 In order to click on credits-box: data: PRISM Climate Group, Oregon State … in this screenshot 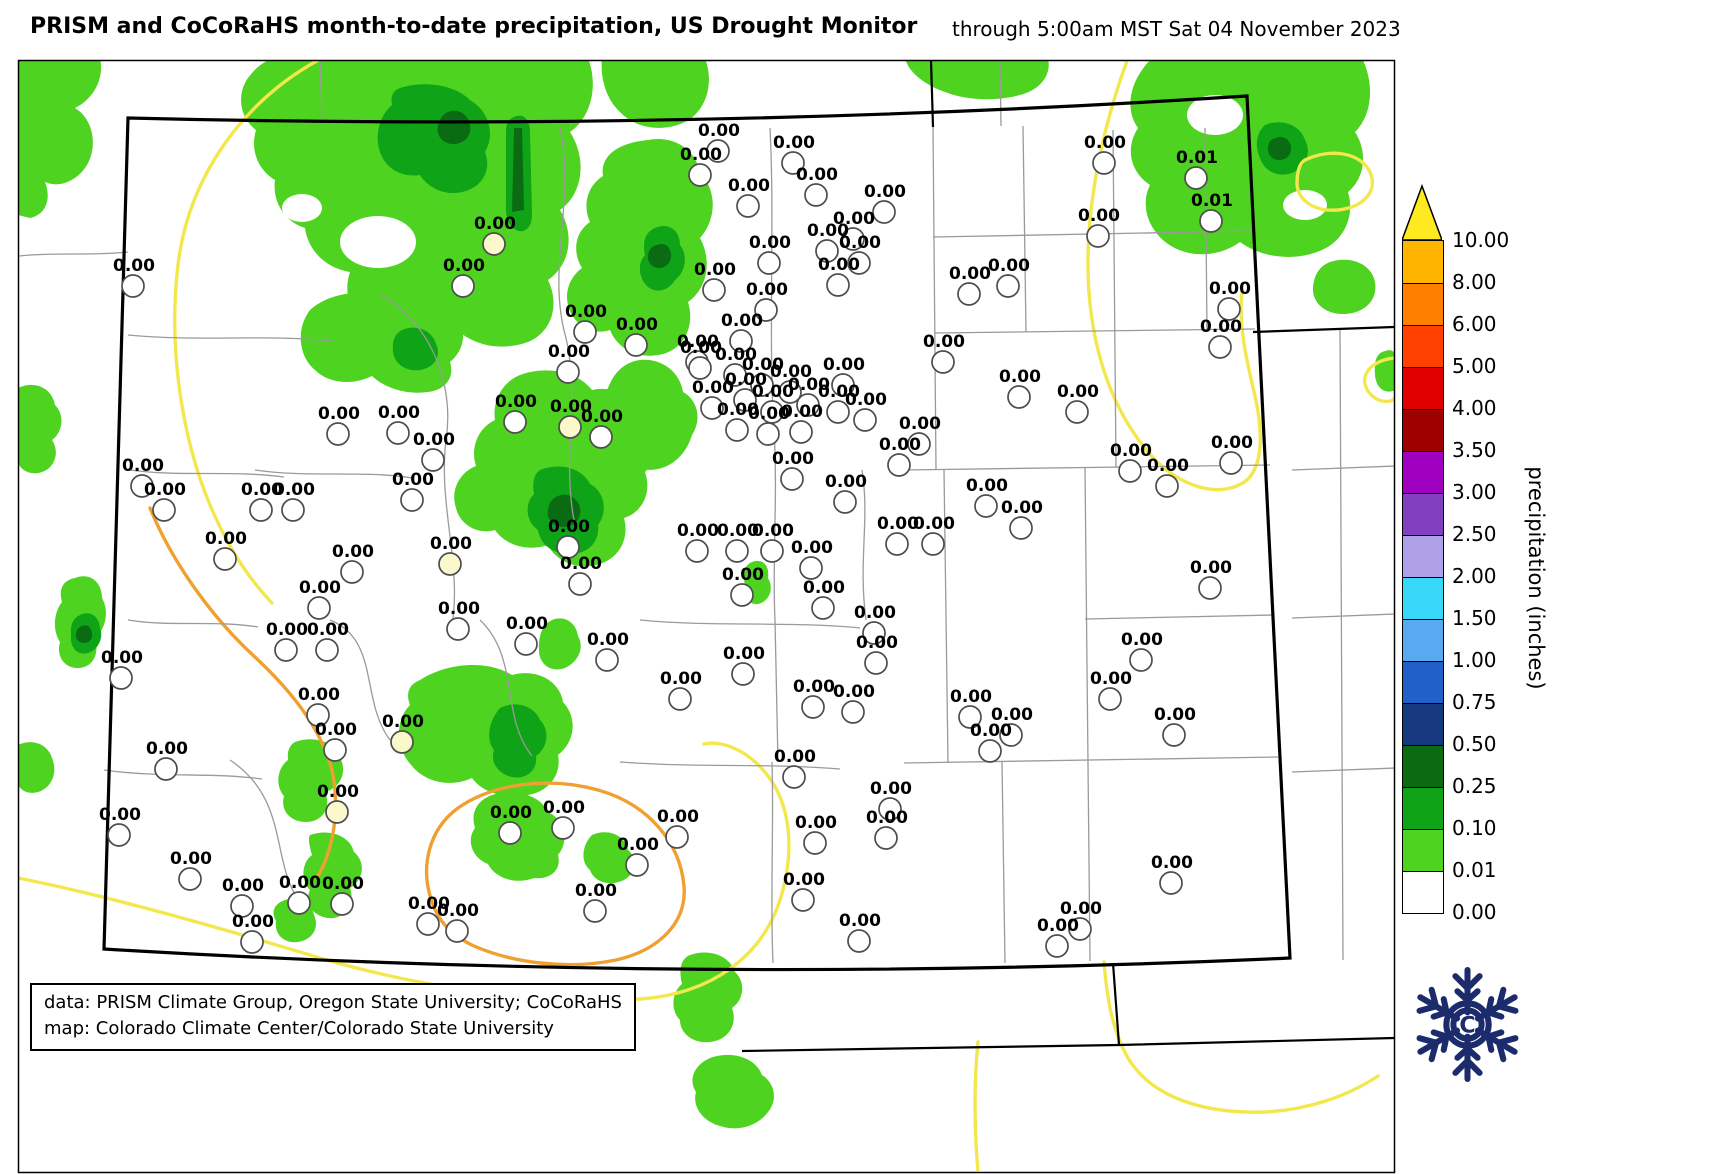, I will do `click(333, 1017)`.